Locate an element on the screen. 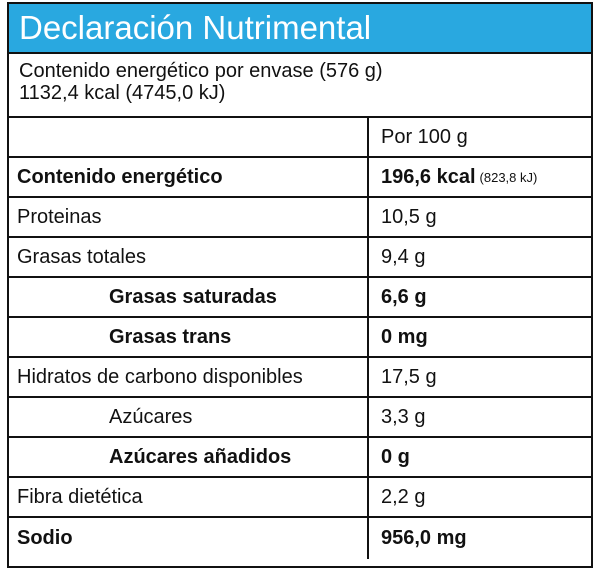 Image resolution: width=600 pixels, height=571 pixels. table-row: Grasas saturadas 6,6 g is located at coordinates (300, 298).